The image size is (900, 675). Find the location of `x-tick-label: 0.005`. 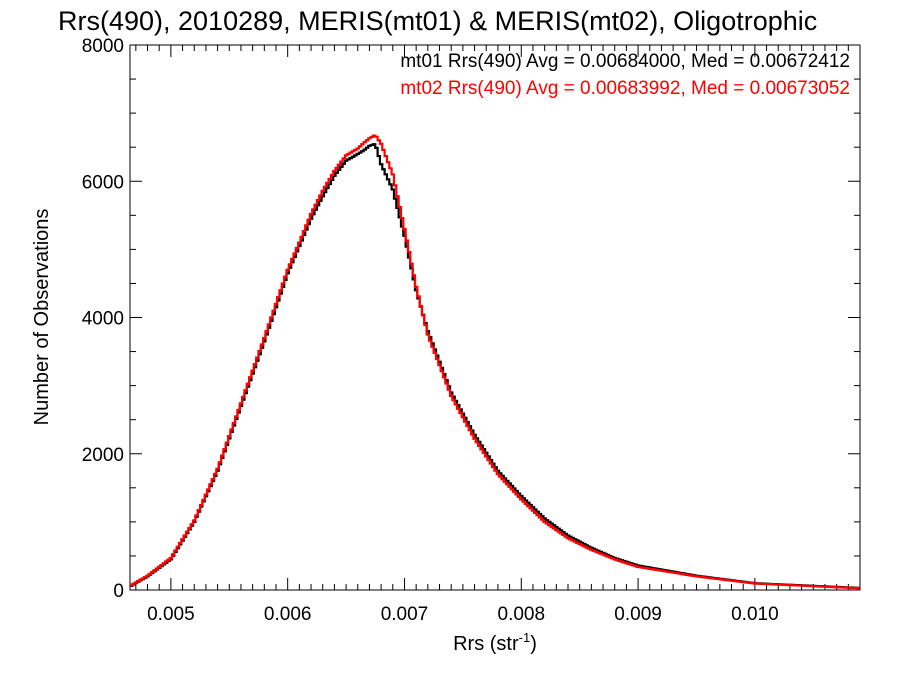

x-tick-label: 0.005 is located at coordinates (171, 614).